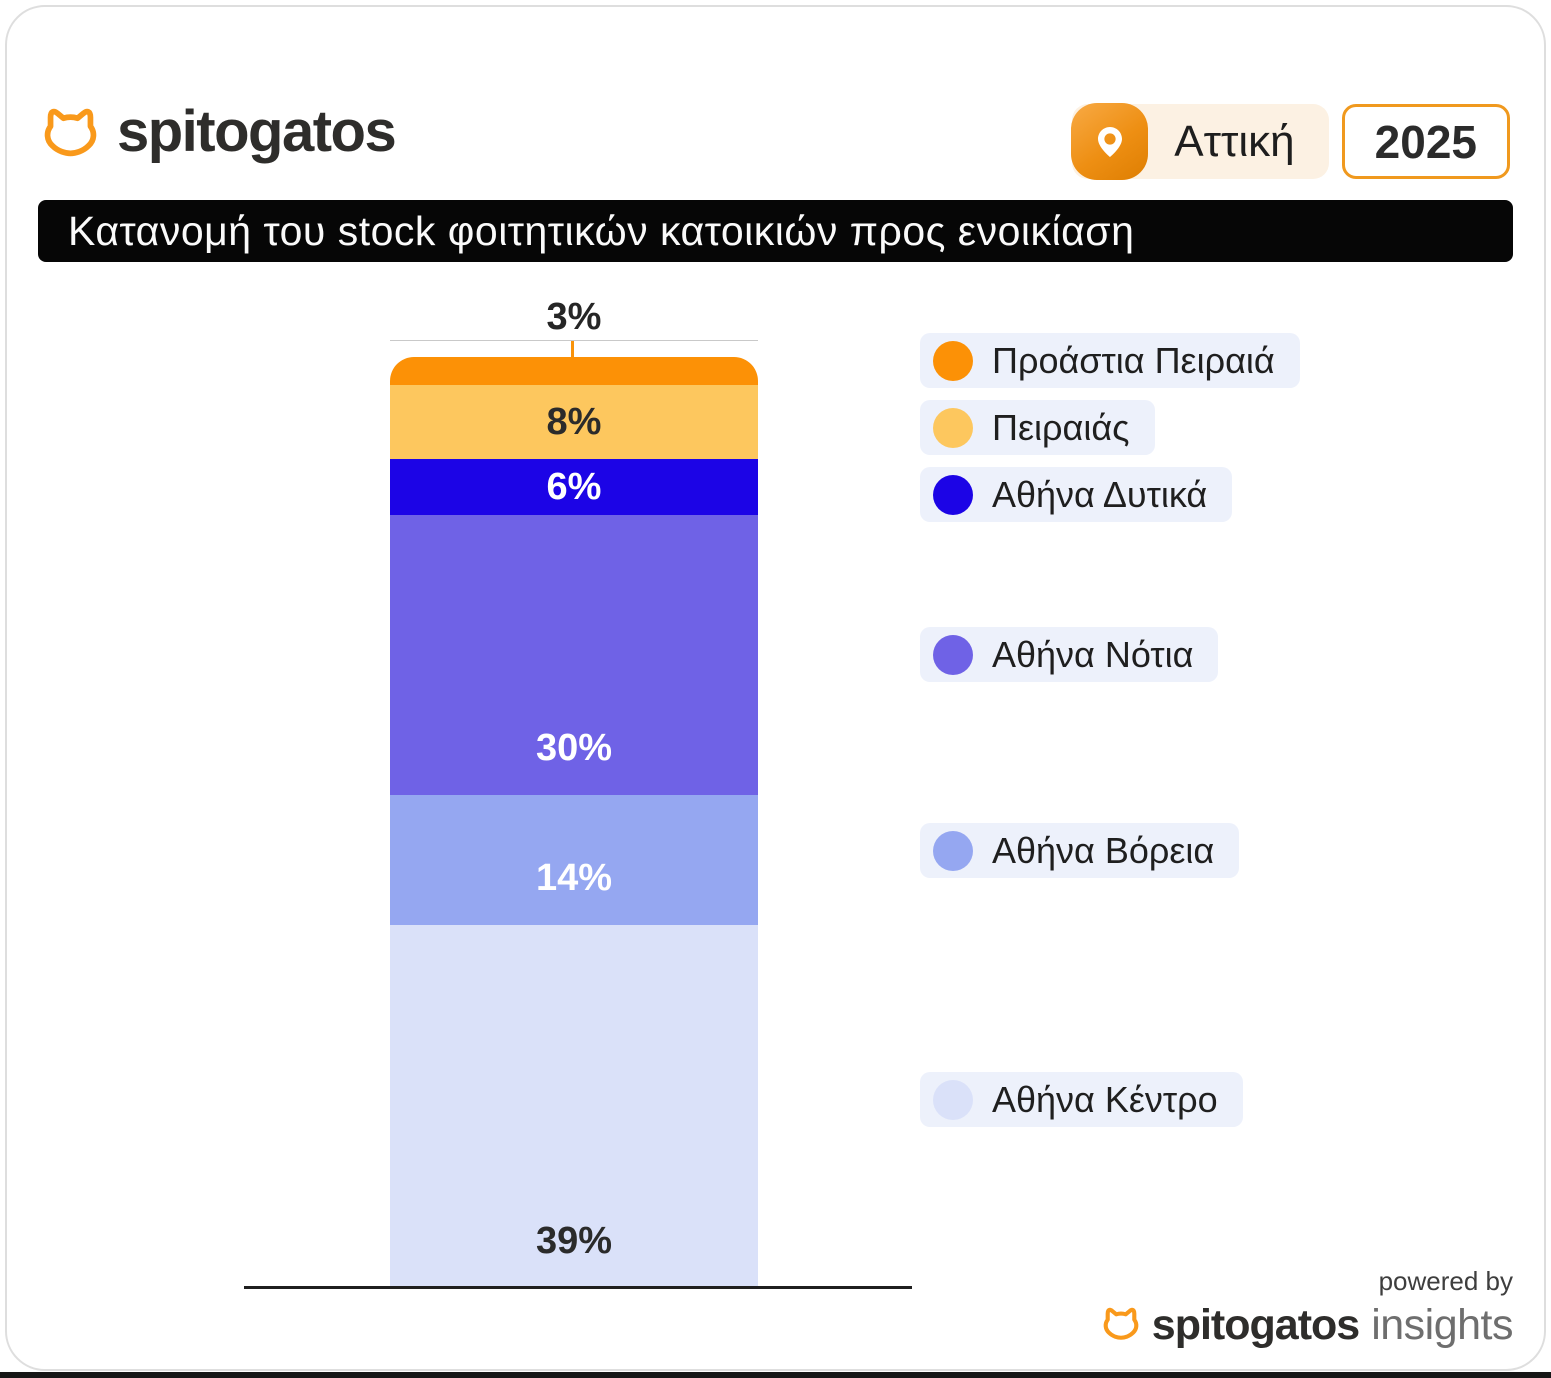  Describe the element at coordinates (1442, 1325) in the screenshot. I see `footer-insights-label: insights` at that location.